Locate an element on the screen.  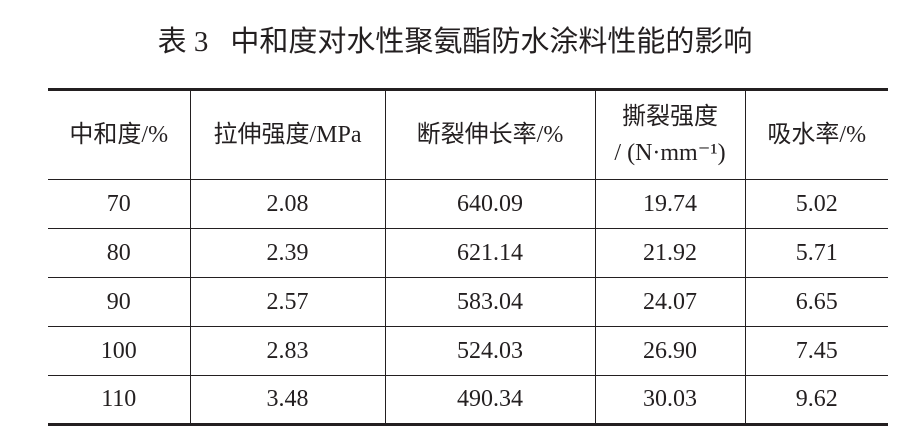
title-text: 中和度对水性聚氨酯防水涂料性能的影响 is located at coordinates (491, 42).